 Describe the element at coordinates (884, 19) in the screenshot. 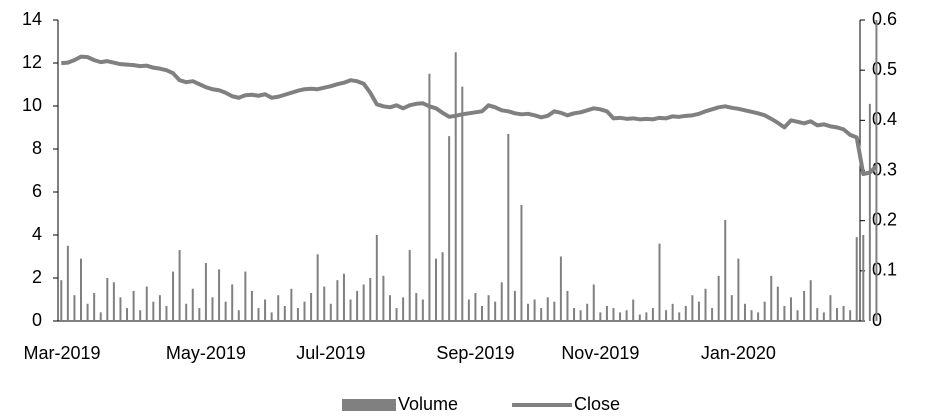

I see `y2-tick-label: 0.6` at that location.